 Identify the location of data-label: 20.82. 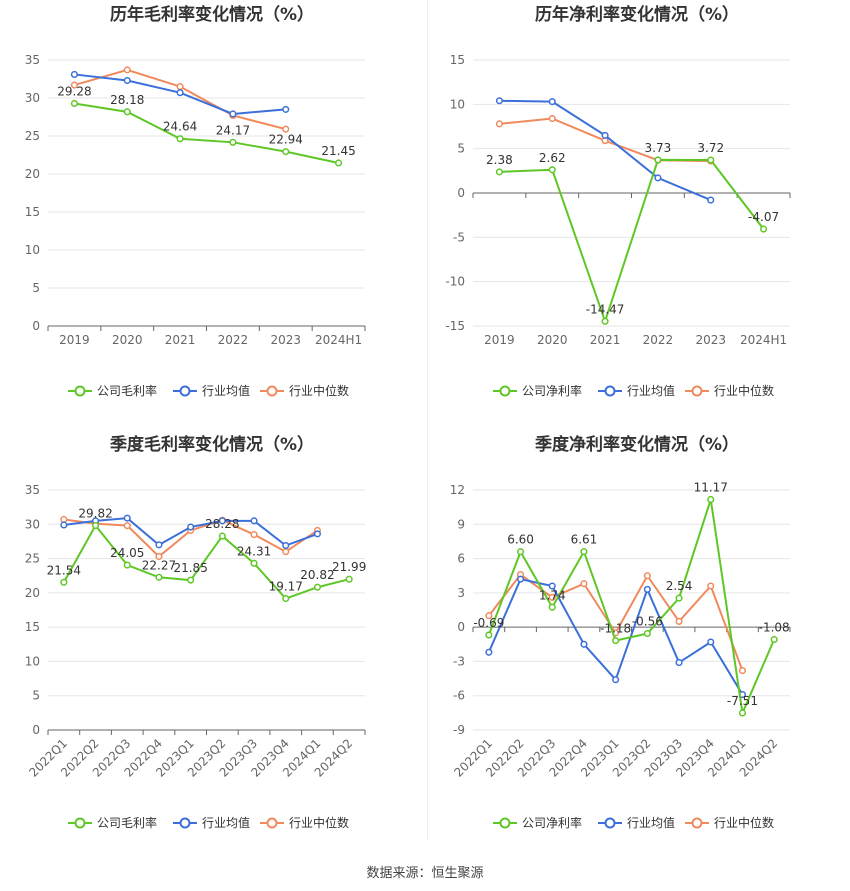
(317, 575).